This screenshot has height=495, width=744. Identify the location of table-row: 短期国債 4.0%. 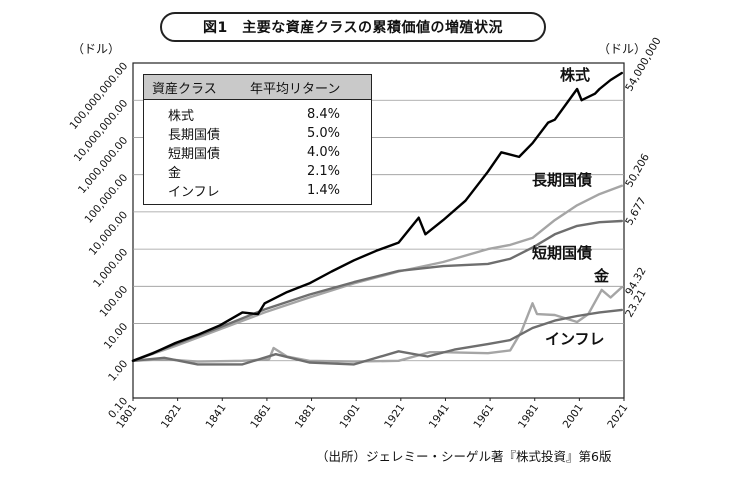
(257, 152).